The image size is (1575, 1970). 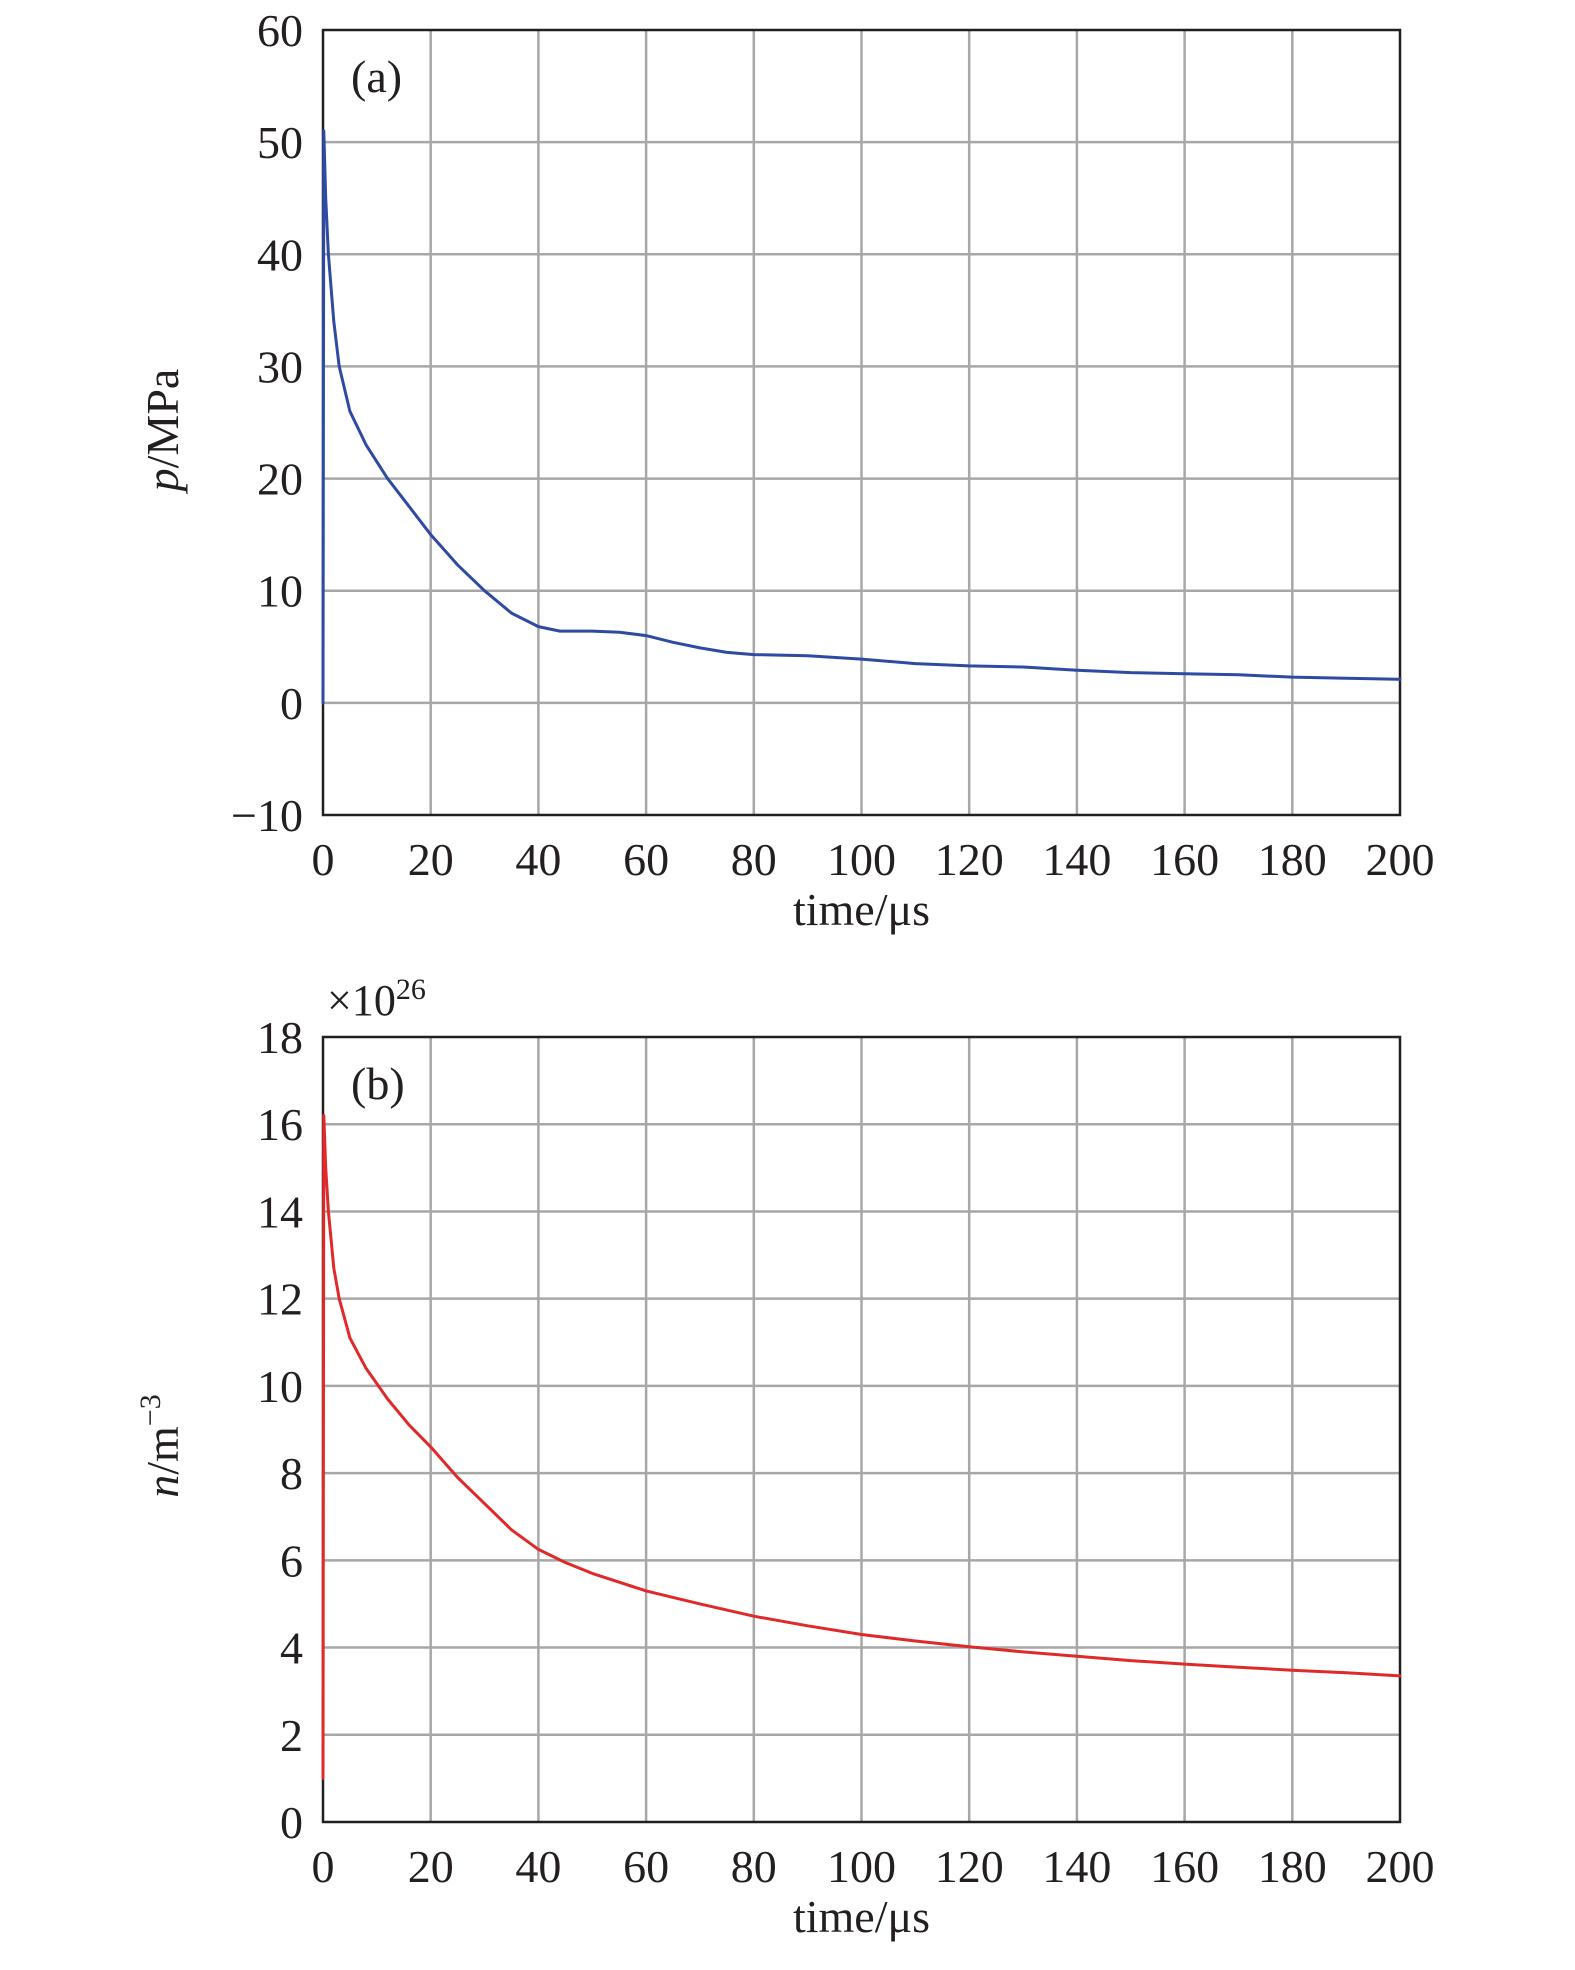 What do you see at coordinates (280, 254) in the screenshot?
I see `y-tick-label: 40` at bounding box center [280, 254].